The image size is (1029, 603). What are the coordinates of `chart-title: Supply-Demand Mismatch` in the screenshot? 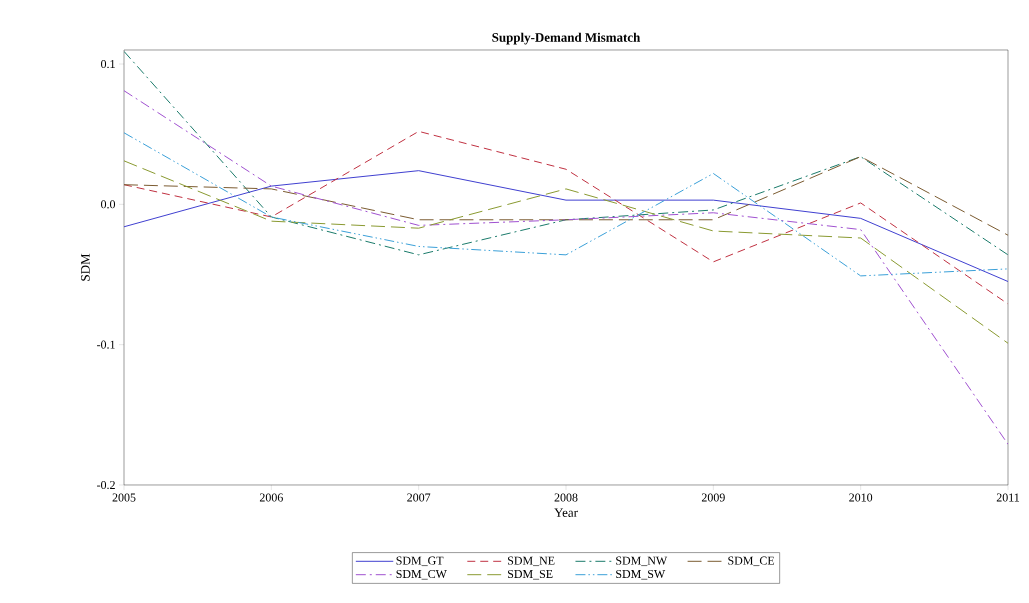 It's located at (566, 38).